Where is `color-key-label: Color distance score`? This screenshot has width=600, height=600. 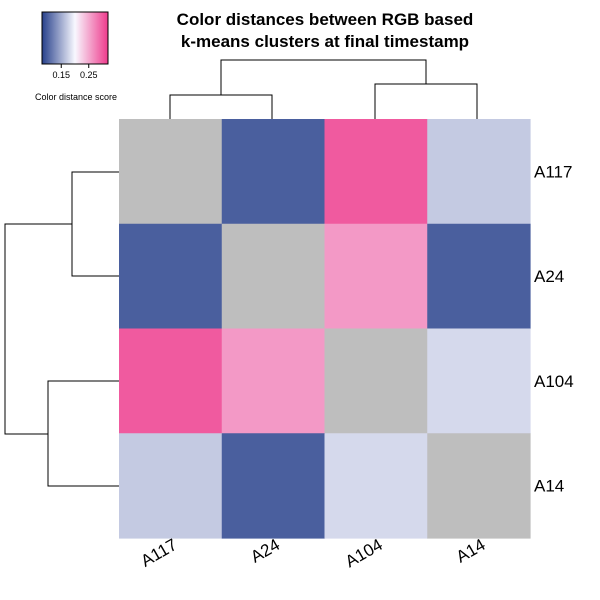 color-key-label: Color distance score is located at coordinates (76, 97).